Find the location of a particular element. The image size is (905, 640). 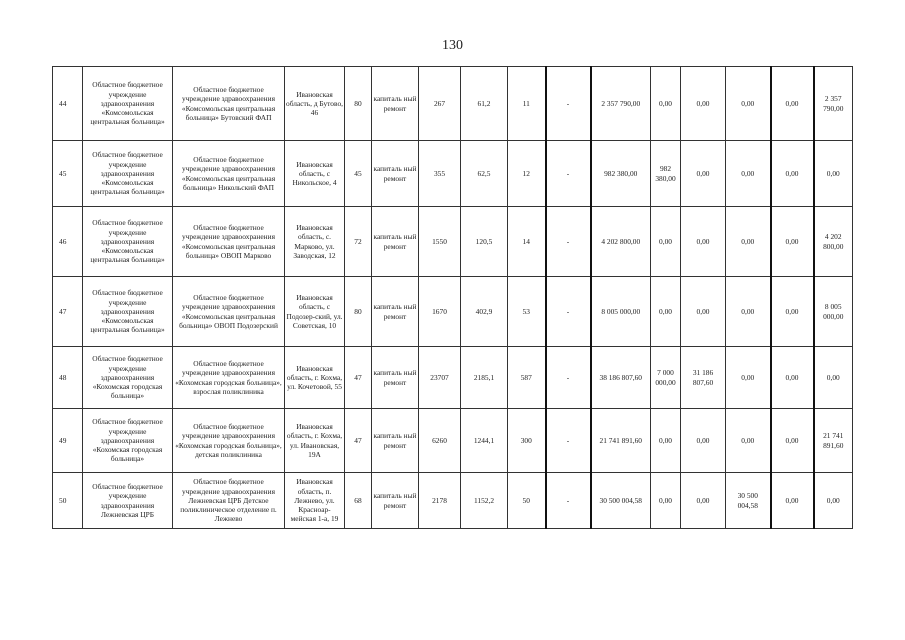

cell-col-12: 7 000 000,00 is located at coordinates (665, 377).